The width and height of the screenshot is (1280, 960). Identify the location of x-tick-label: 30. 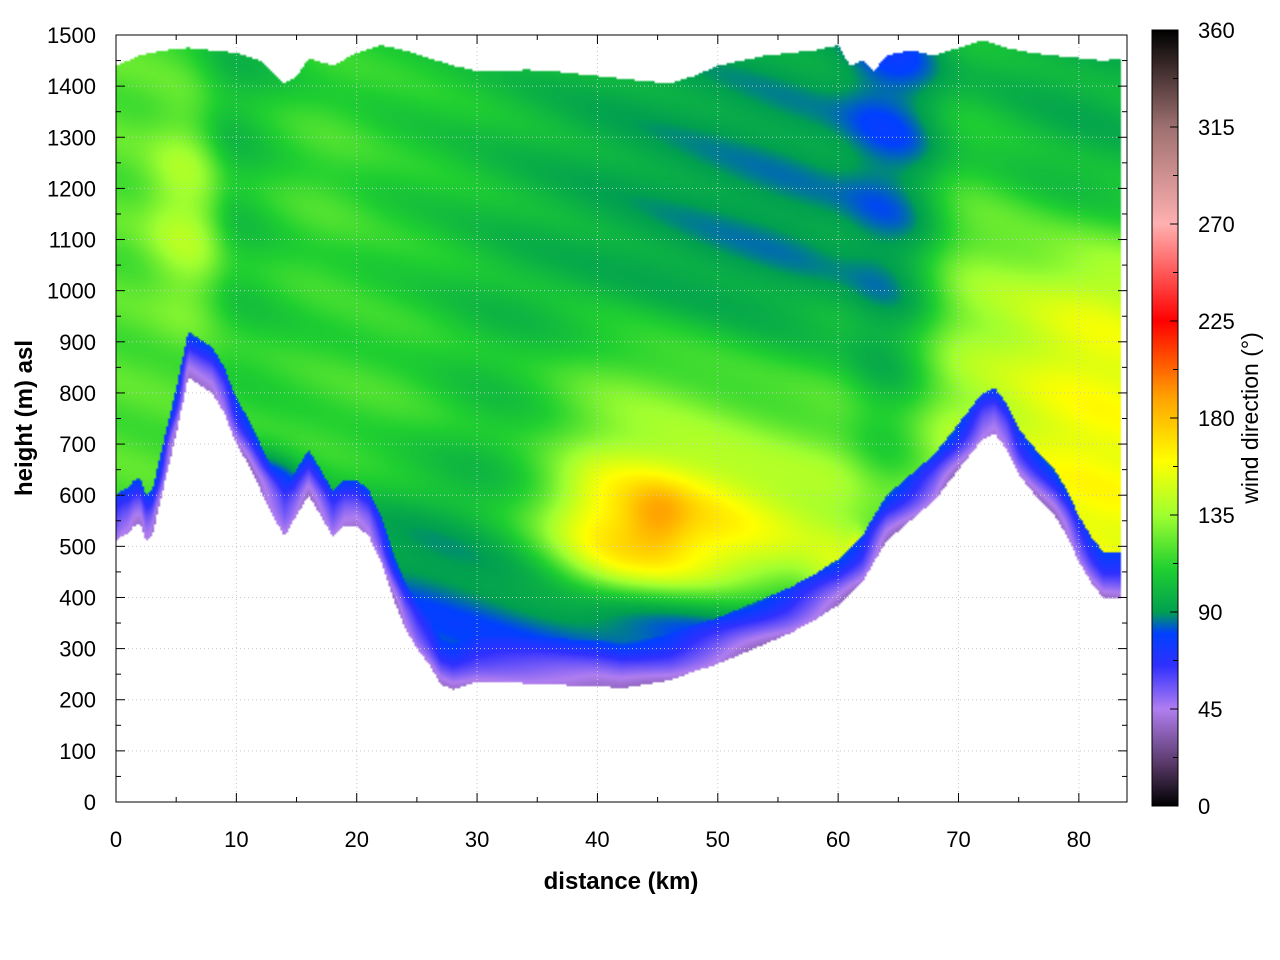
(477, 839).